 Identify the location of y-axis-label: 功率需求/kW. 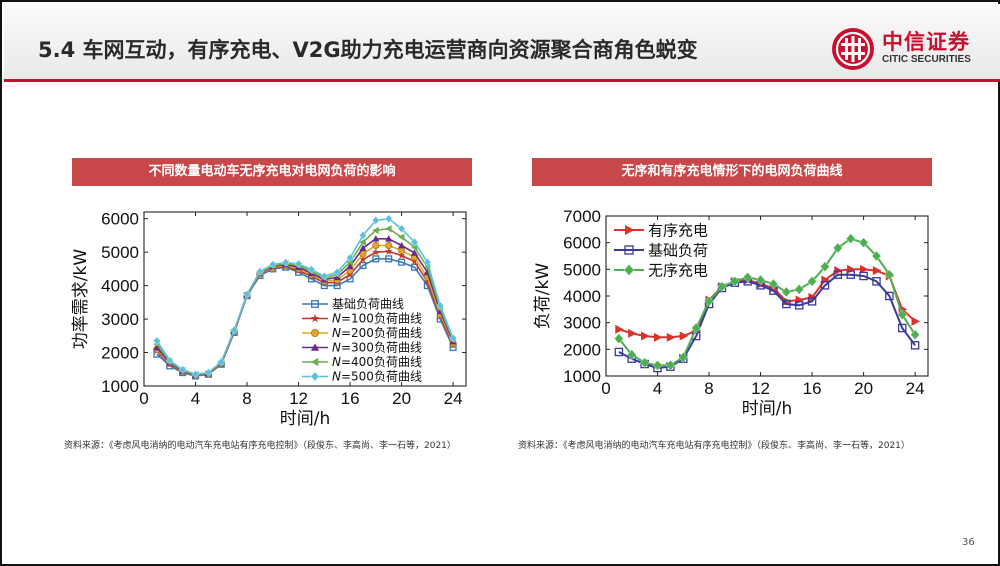
(81, 299).